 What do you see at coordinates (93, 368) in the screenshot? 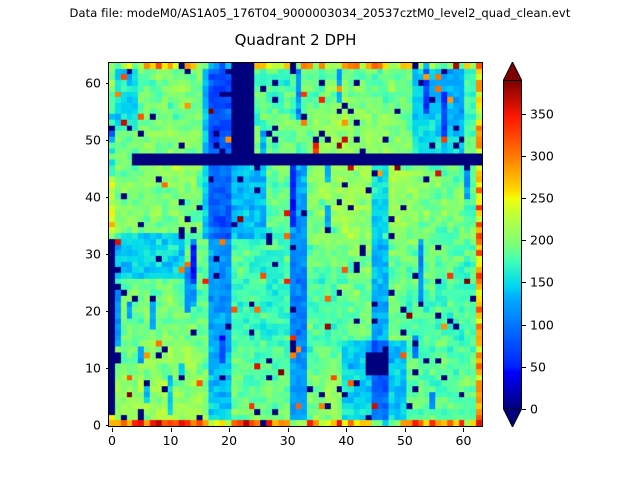
I see `y-axis-tick-label: 10` at bounding box center [93, 368].